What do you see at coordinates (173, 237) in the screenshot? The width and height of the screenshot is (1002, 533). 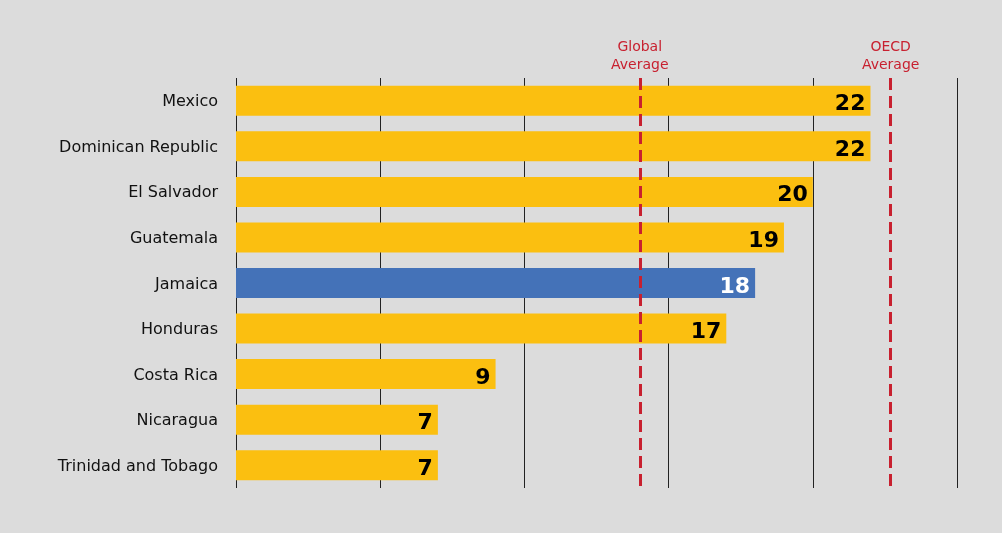 I see `y-tick-label: Guatemala` at bounding box center [173, 237].